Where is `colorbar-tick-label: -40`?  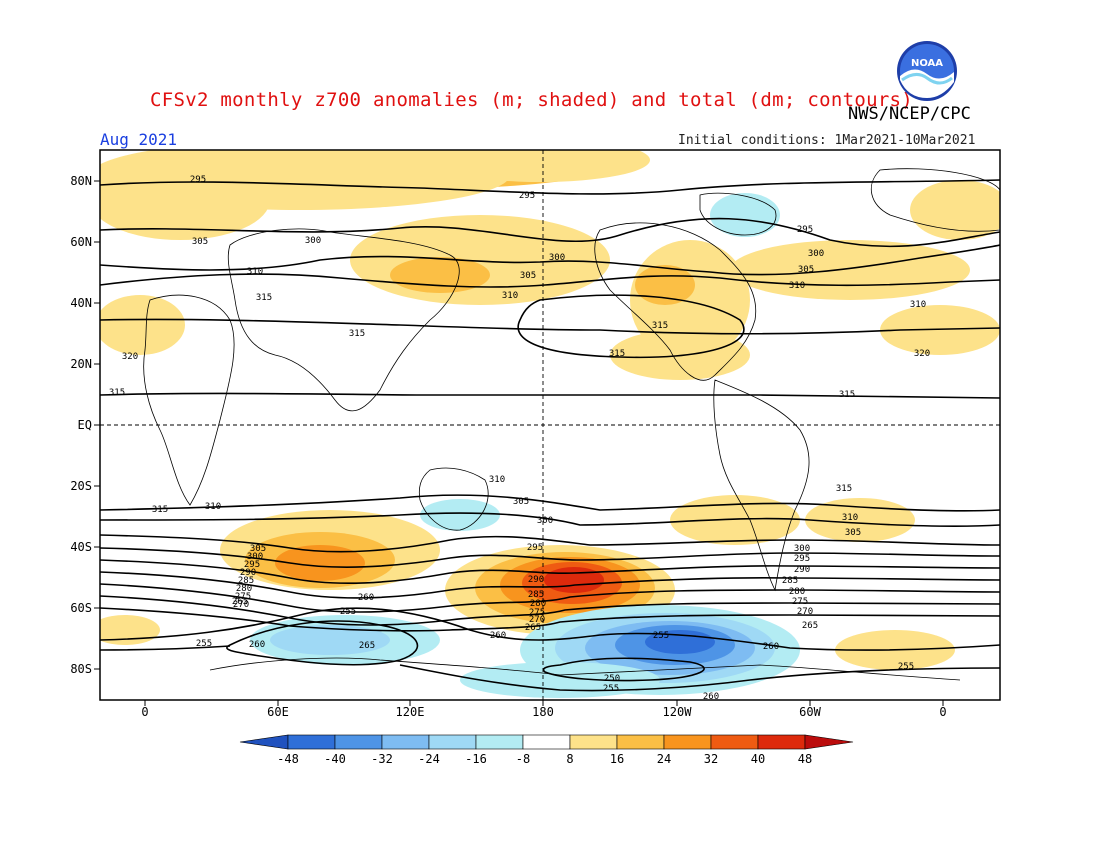 colorbar-tick-label: -40 is located at coordinates (335, 759).